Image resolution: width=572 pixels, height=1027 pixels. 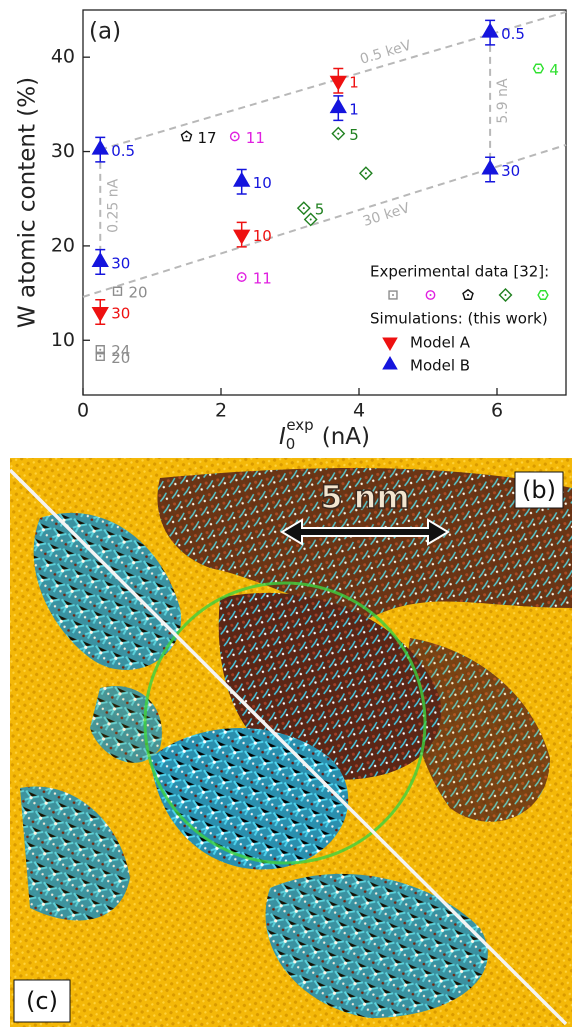 I want to click on y-axis-label: W atomic content (%), so click(x=28, y=202).